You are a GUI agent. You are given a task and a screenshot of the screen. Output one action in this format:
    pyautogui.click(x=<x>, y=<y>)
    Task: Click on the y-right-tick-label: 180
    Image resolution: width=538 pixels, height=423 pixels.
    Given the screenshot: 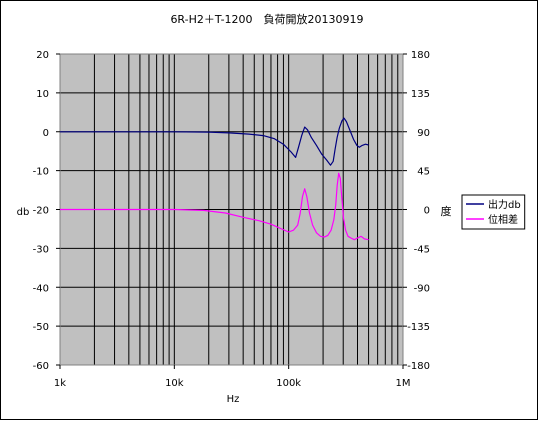 What is the action you would take?
    pyautogui.click(x=420, y=55)
    